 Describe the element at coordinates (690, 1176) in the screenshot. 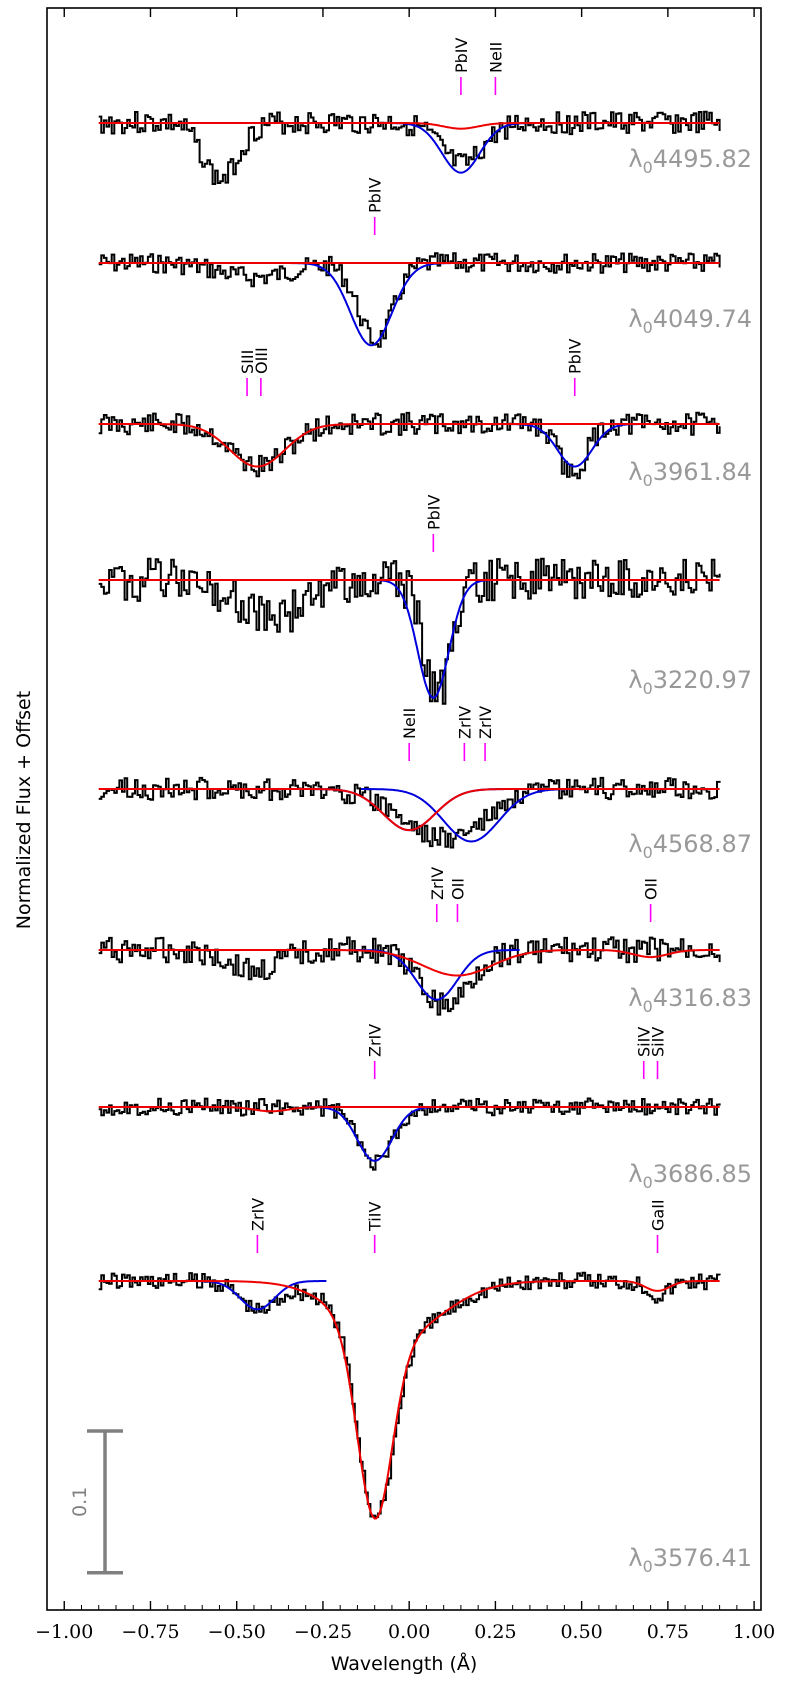

I see `wavelength-label-3686.85: λ03686.85` at that location.